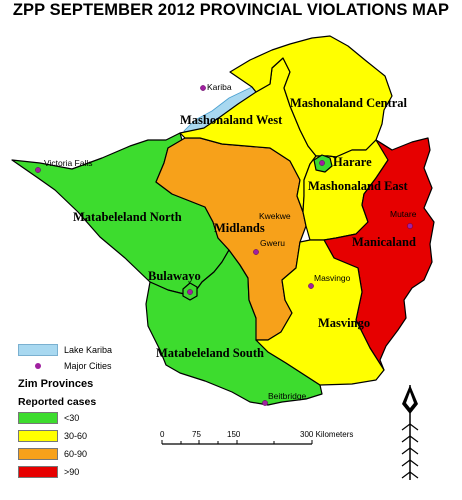 Image resolution: width=462 pixels, height=500 pixels. Describe the element at coordinates (88, 350) in the screenshot. I see `legend-lake-label: Lake Kariba` at that location.